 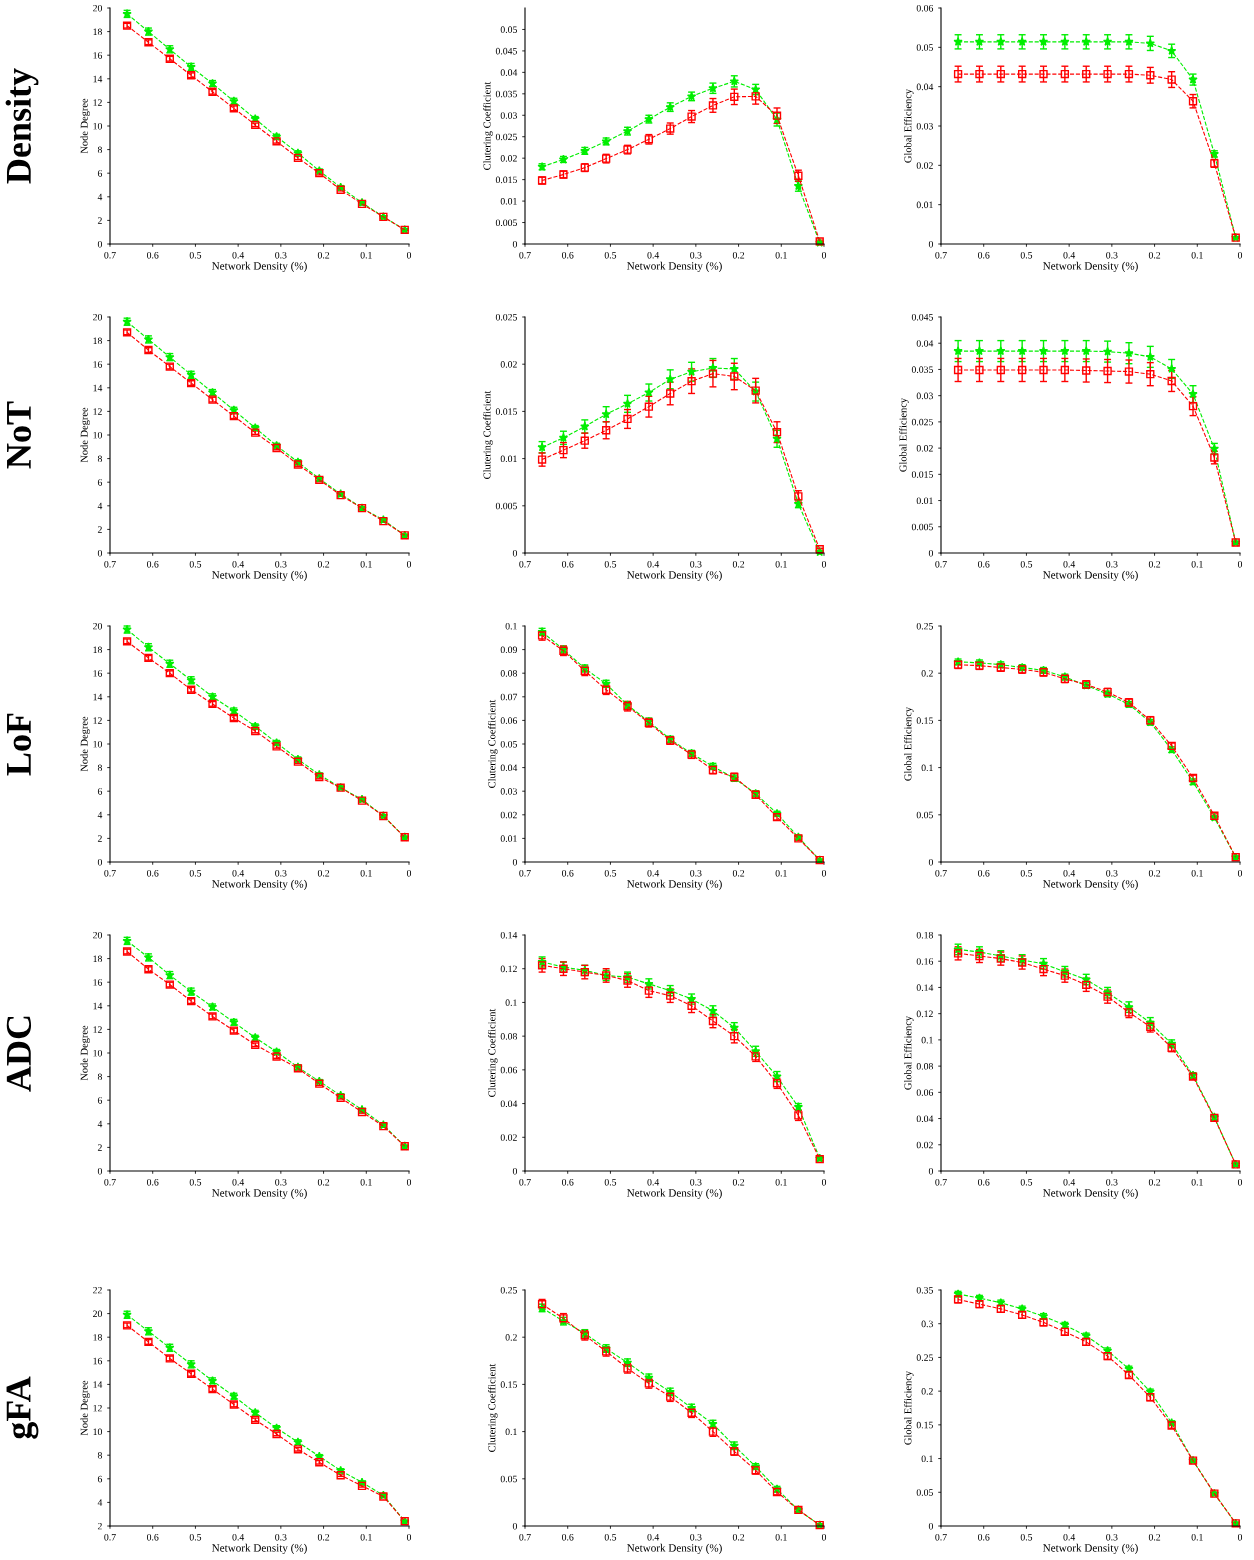 I want to click on y-tick-label: 0.25, so click(x=508, y=1290).